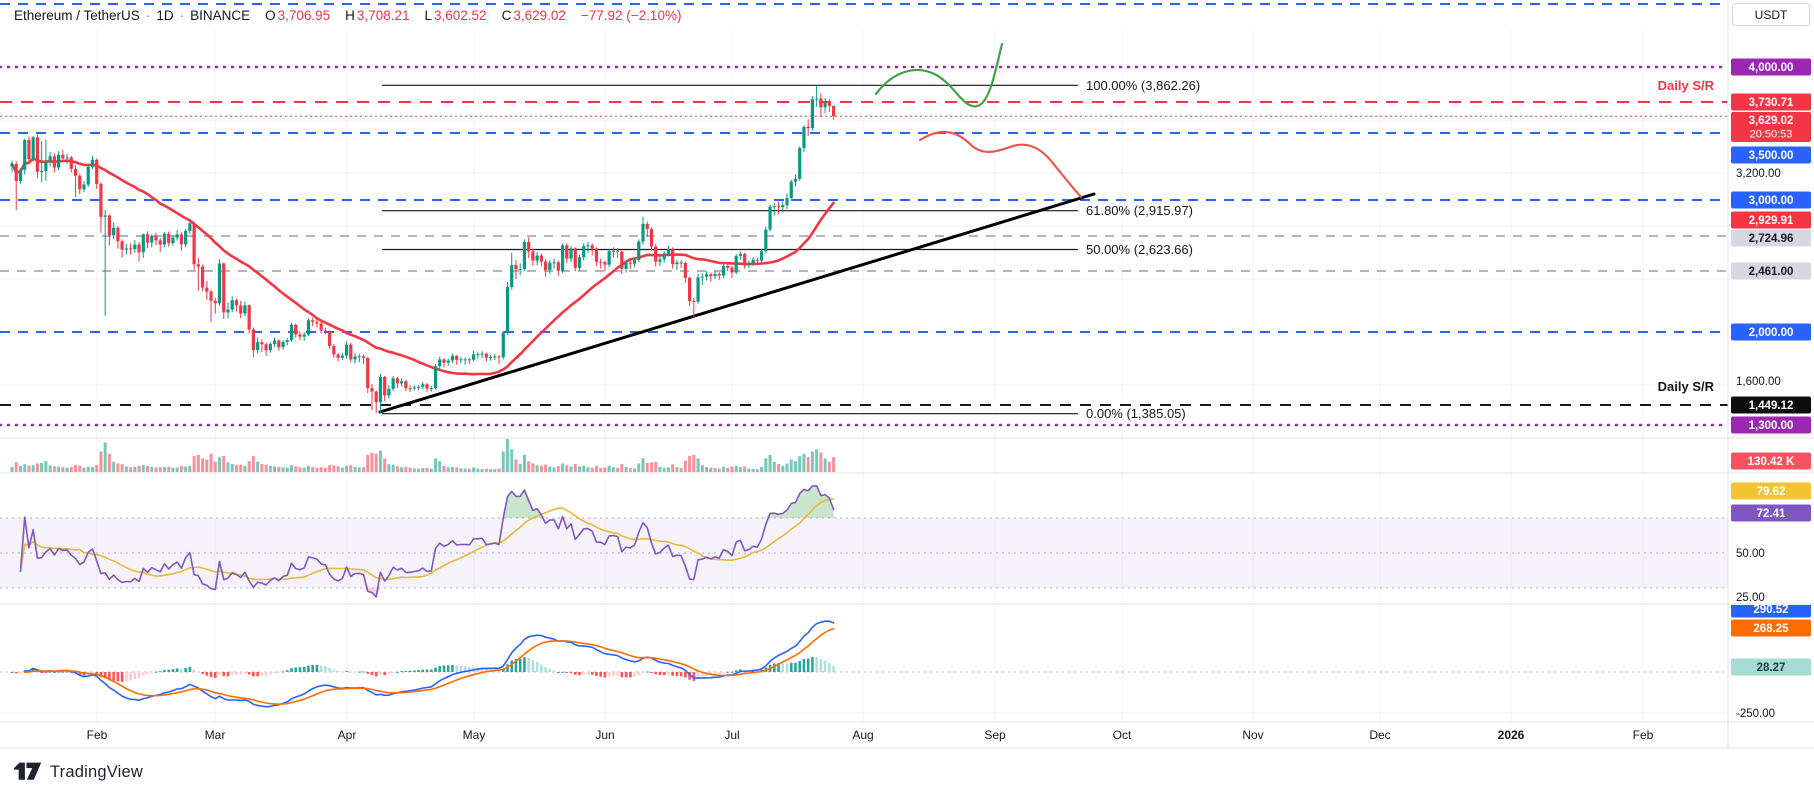 This screenshot has width=1814, height=798. Describe the element at coordinates (1771, 14) in the screenshot. I see `currency-toggle-button: USDT` at that location.